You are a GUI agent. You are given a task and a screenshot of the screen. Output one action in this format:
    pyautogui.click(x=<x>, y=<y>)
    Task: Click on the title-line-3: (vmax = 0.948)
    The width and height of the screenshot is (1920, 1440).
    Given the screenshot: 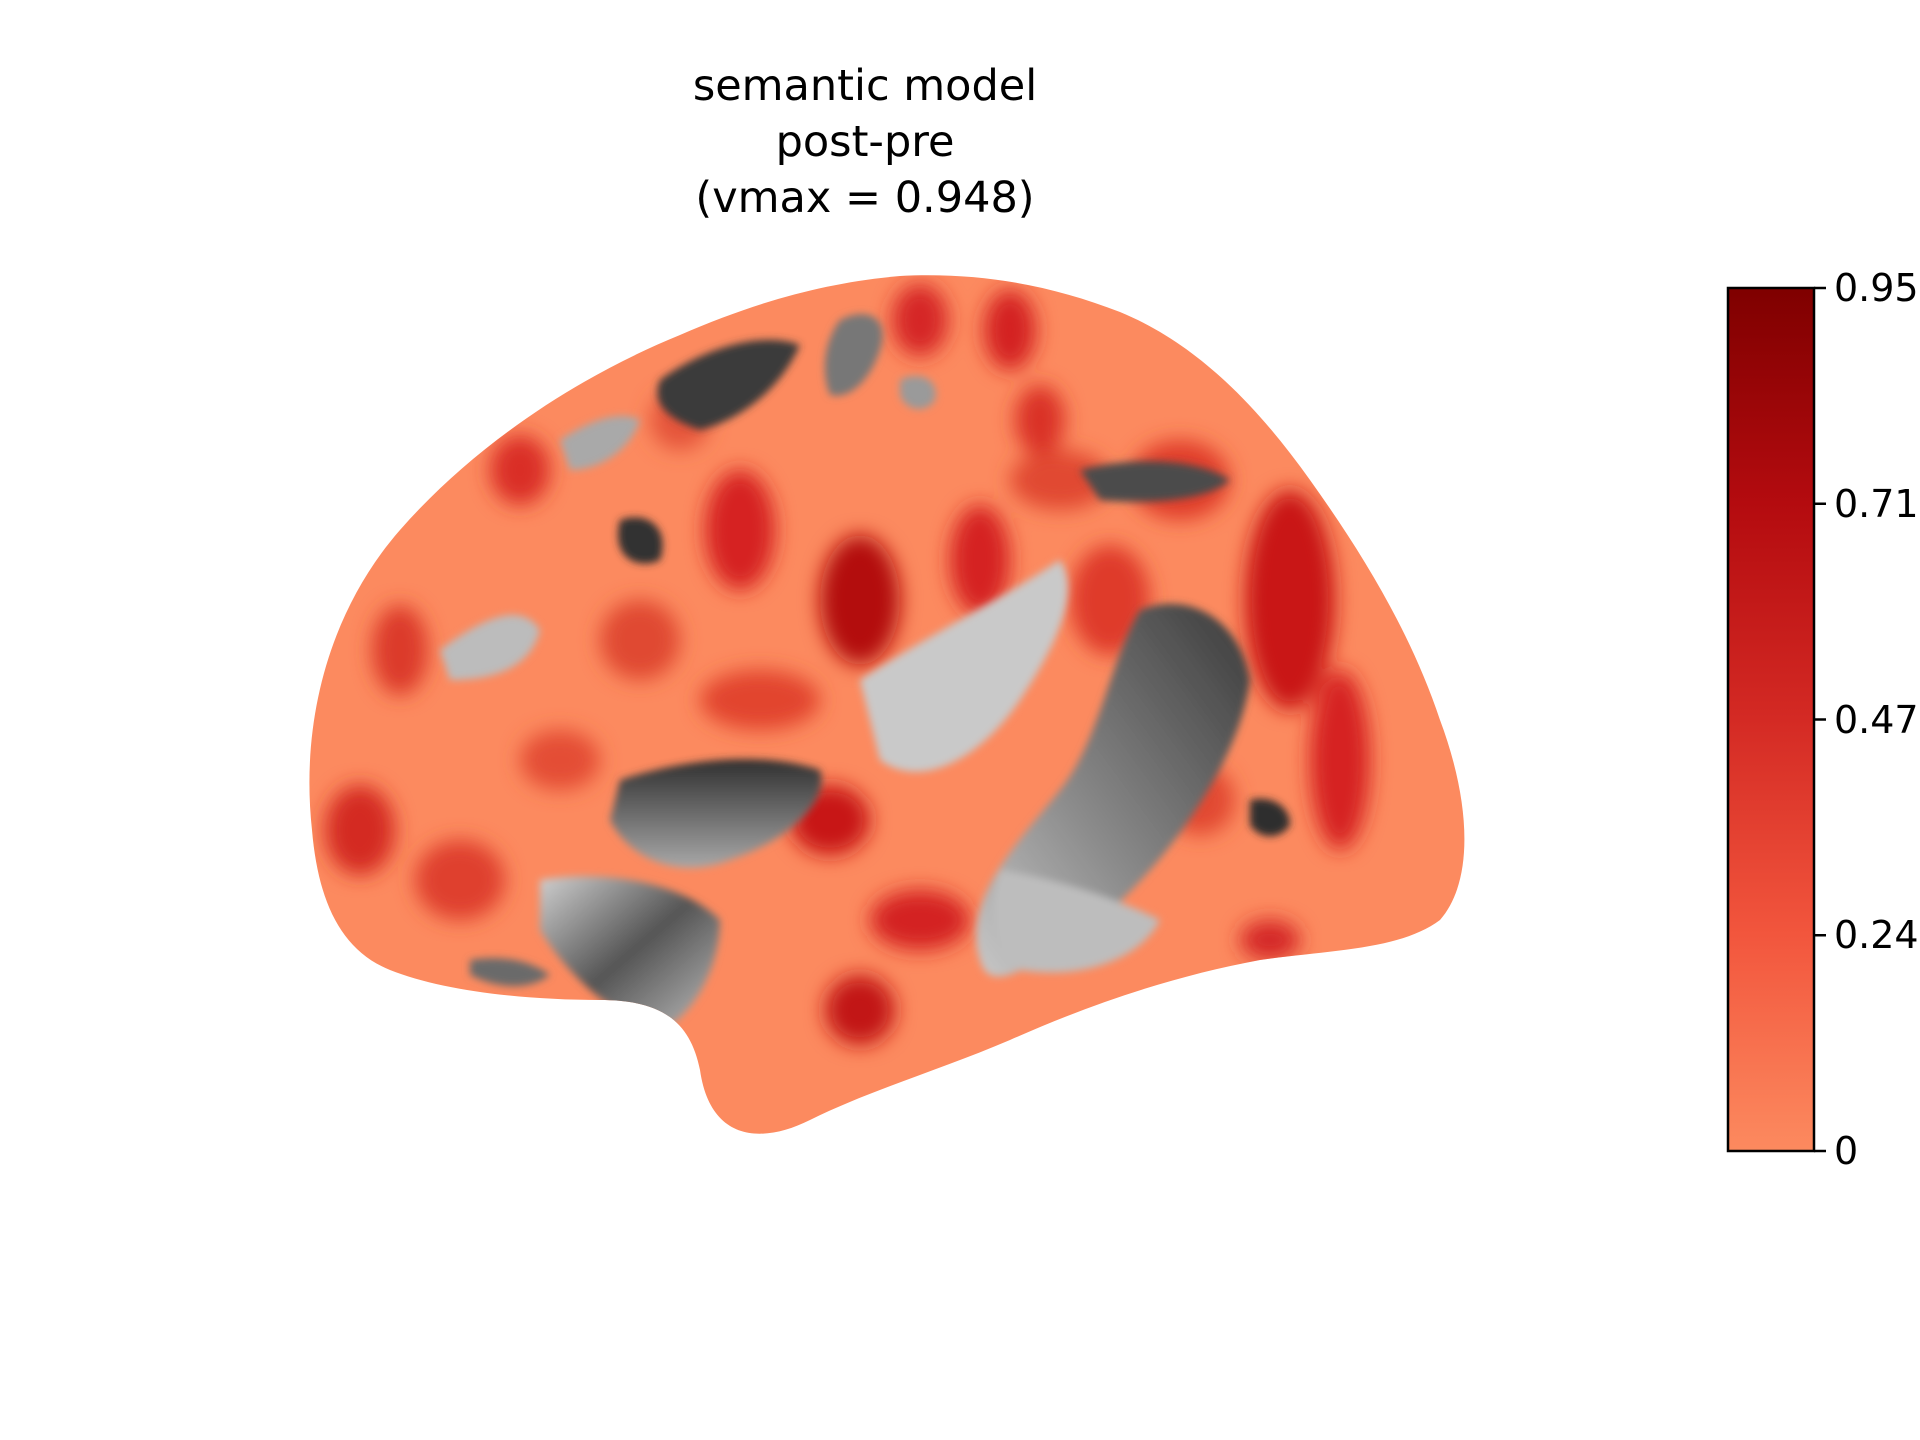 What is the action you would take?
    pyautogui.click(x=865, y=198)
    